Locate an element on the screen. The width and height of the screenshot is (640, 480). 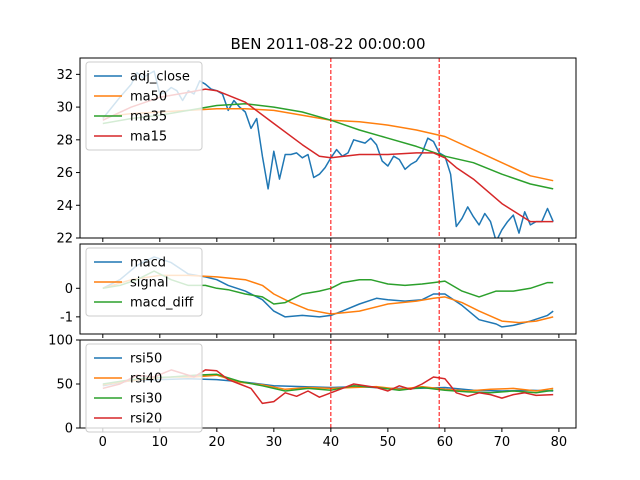
legend: macd signal macd_diff is located at coordinates (144, 282).